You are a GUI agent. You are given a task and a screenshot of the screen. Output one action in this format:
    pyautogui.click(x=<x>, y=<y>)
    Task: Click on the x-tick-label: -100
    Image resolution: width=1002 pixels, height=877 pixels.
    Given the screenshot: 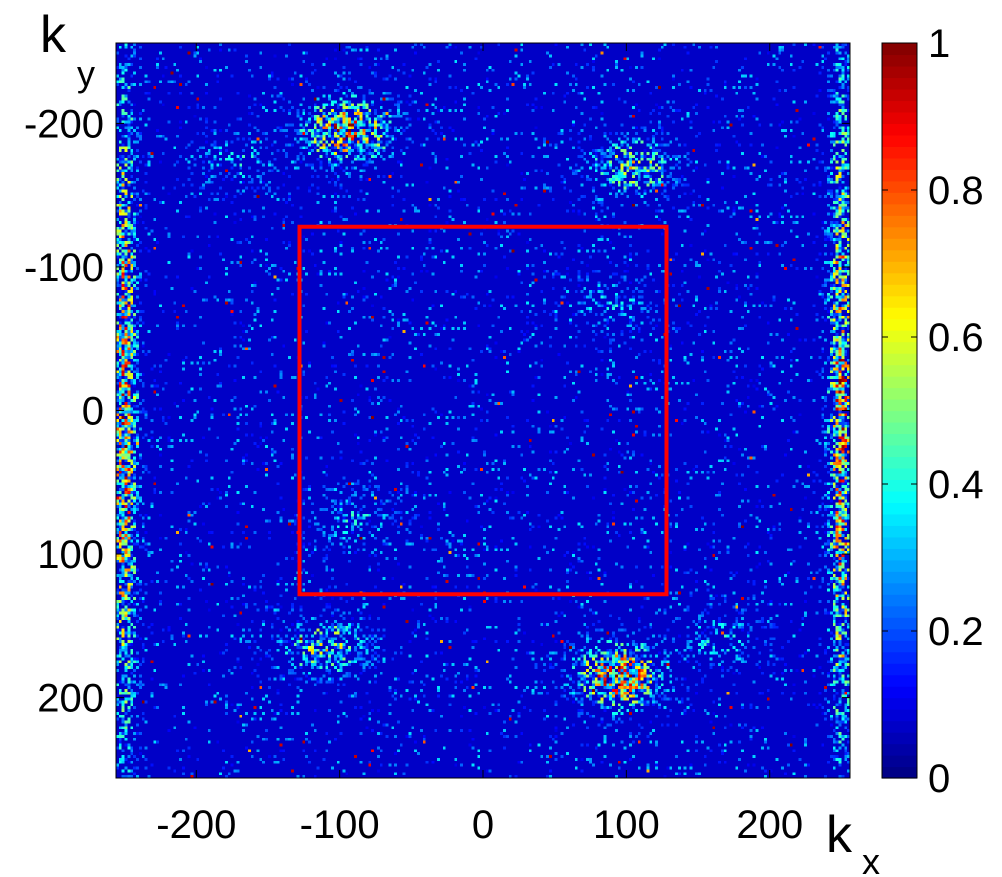 What is the action you would take?
    pyautogui.click(x=340, y=825)
    